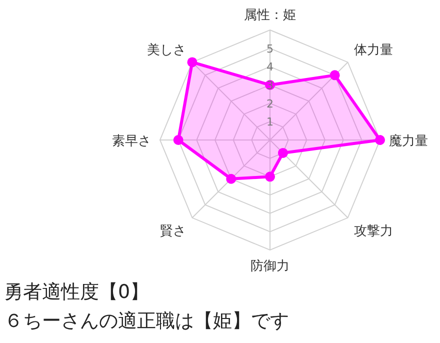 Image resolution: width=440 pixels, height=343 pixels. What do you see at coordinates (270, 103) in the screenshot?
I see `y-tick-label: 2` at bounding box center [270, 103].